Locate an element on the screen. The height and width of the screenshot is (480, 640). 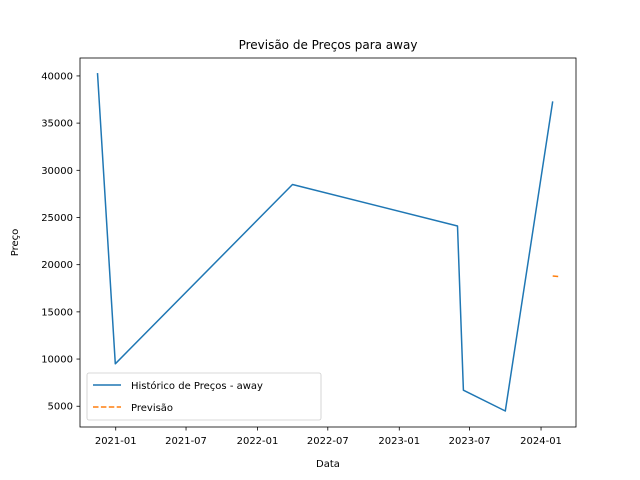
y-tick-label: 10000 is located at coordinates (57, 360).